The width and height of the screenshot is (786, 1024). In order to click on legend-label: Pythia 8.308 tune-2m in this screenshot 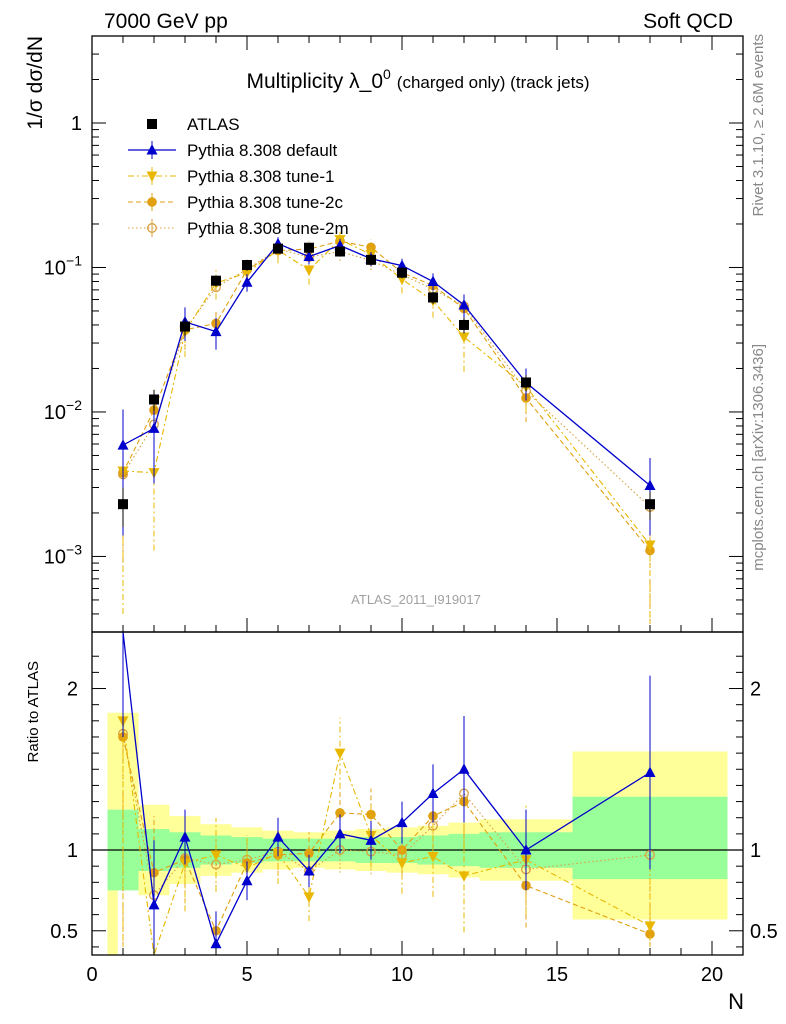, I will do `click(268, 228)`.